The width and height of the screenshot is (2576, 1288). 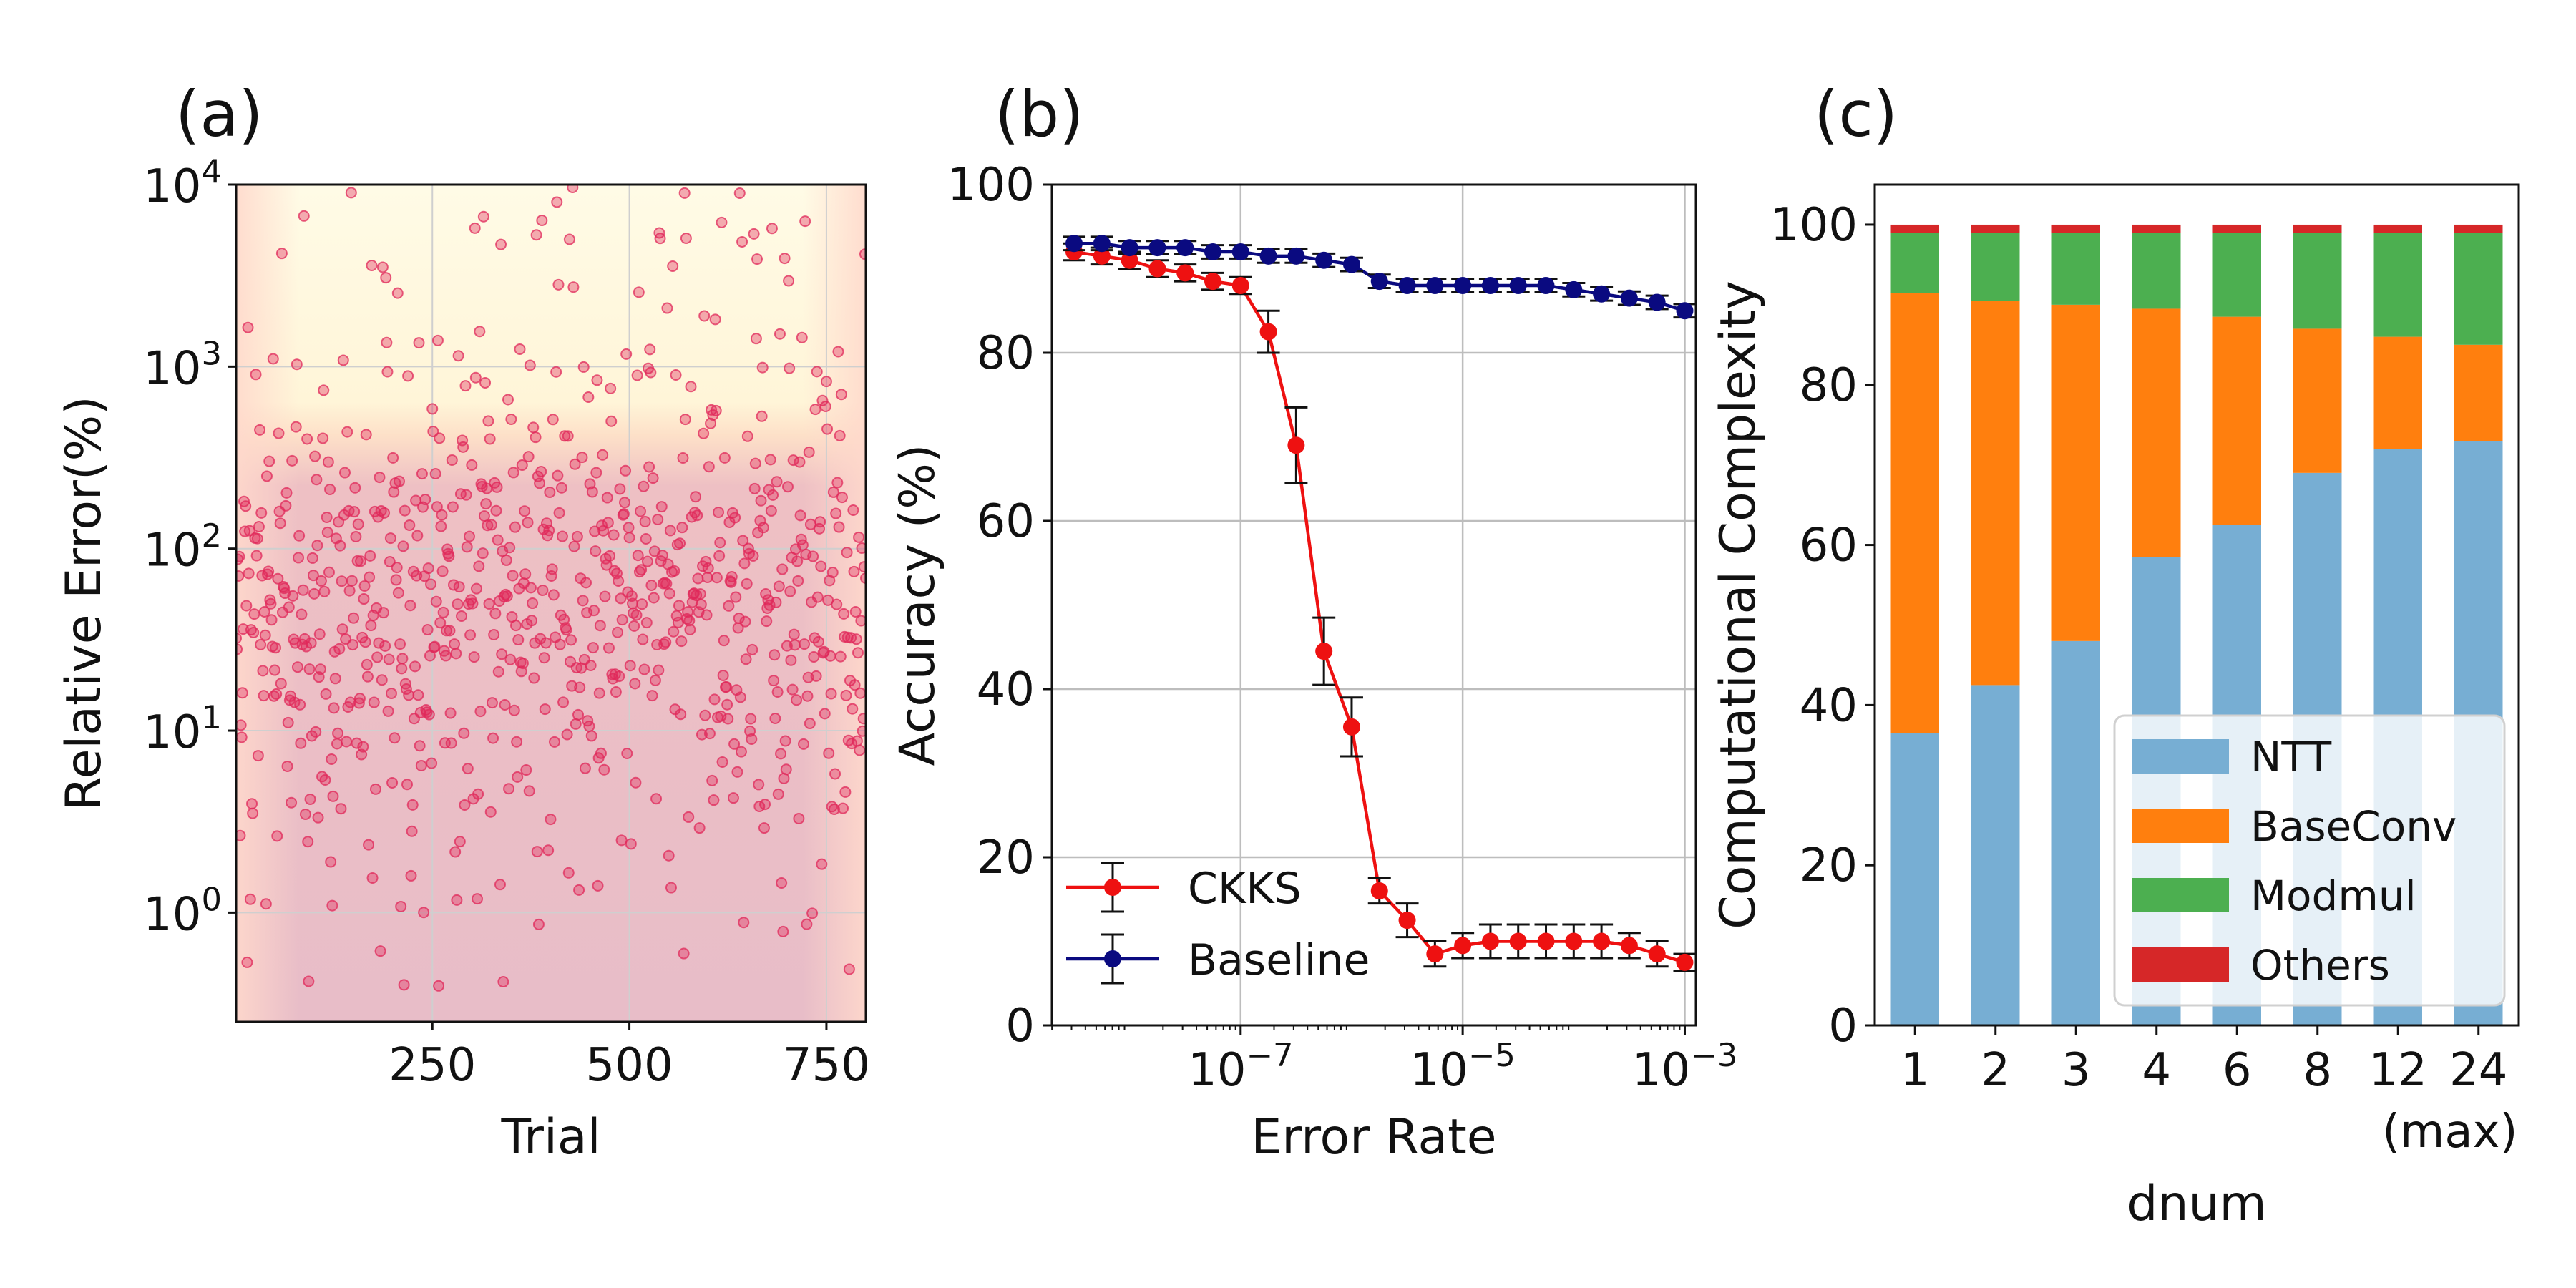 What do you see at coordinates (2291, 757) in the screenshot?
I see `panel-c-legend-label: NTT` at bounding box center [2291, 757].